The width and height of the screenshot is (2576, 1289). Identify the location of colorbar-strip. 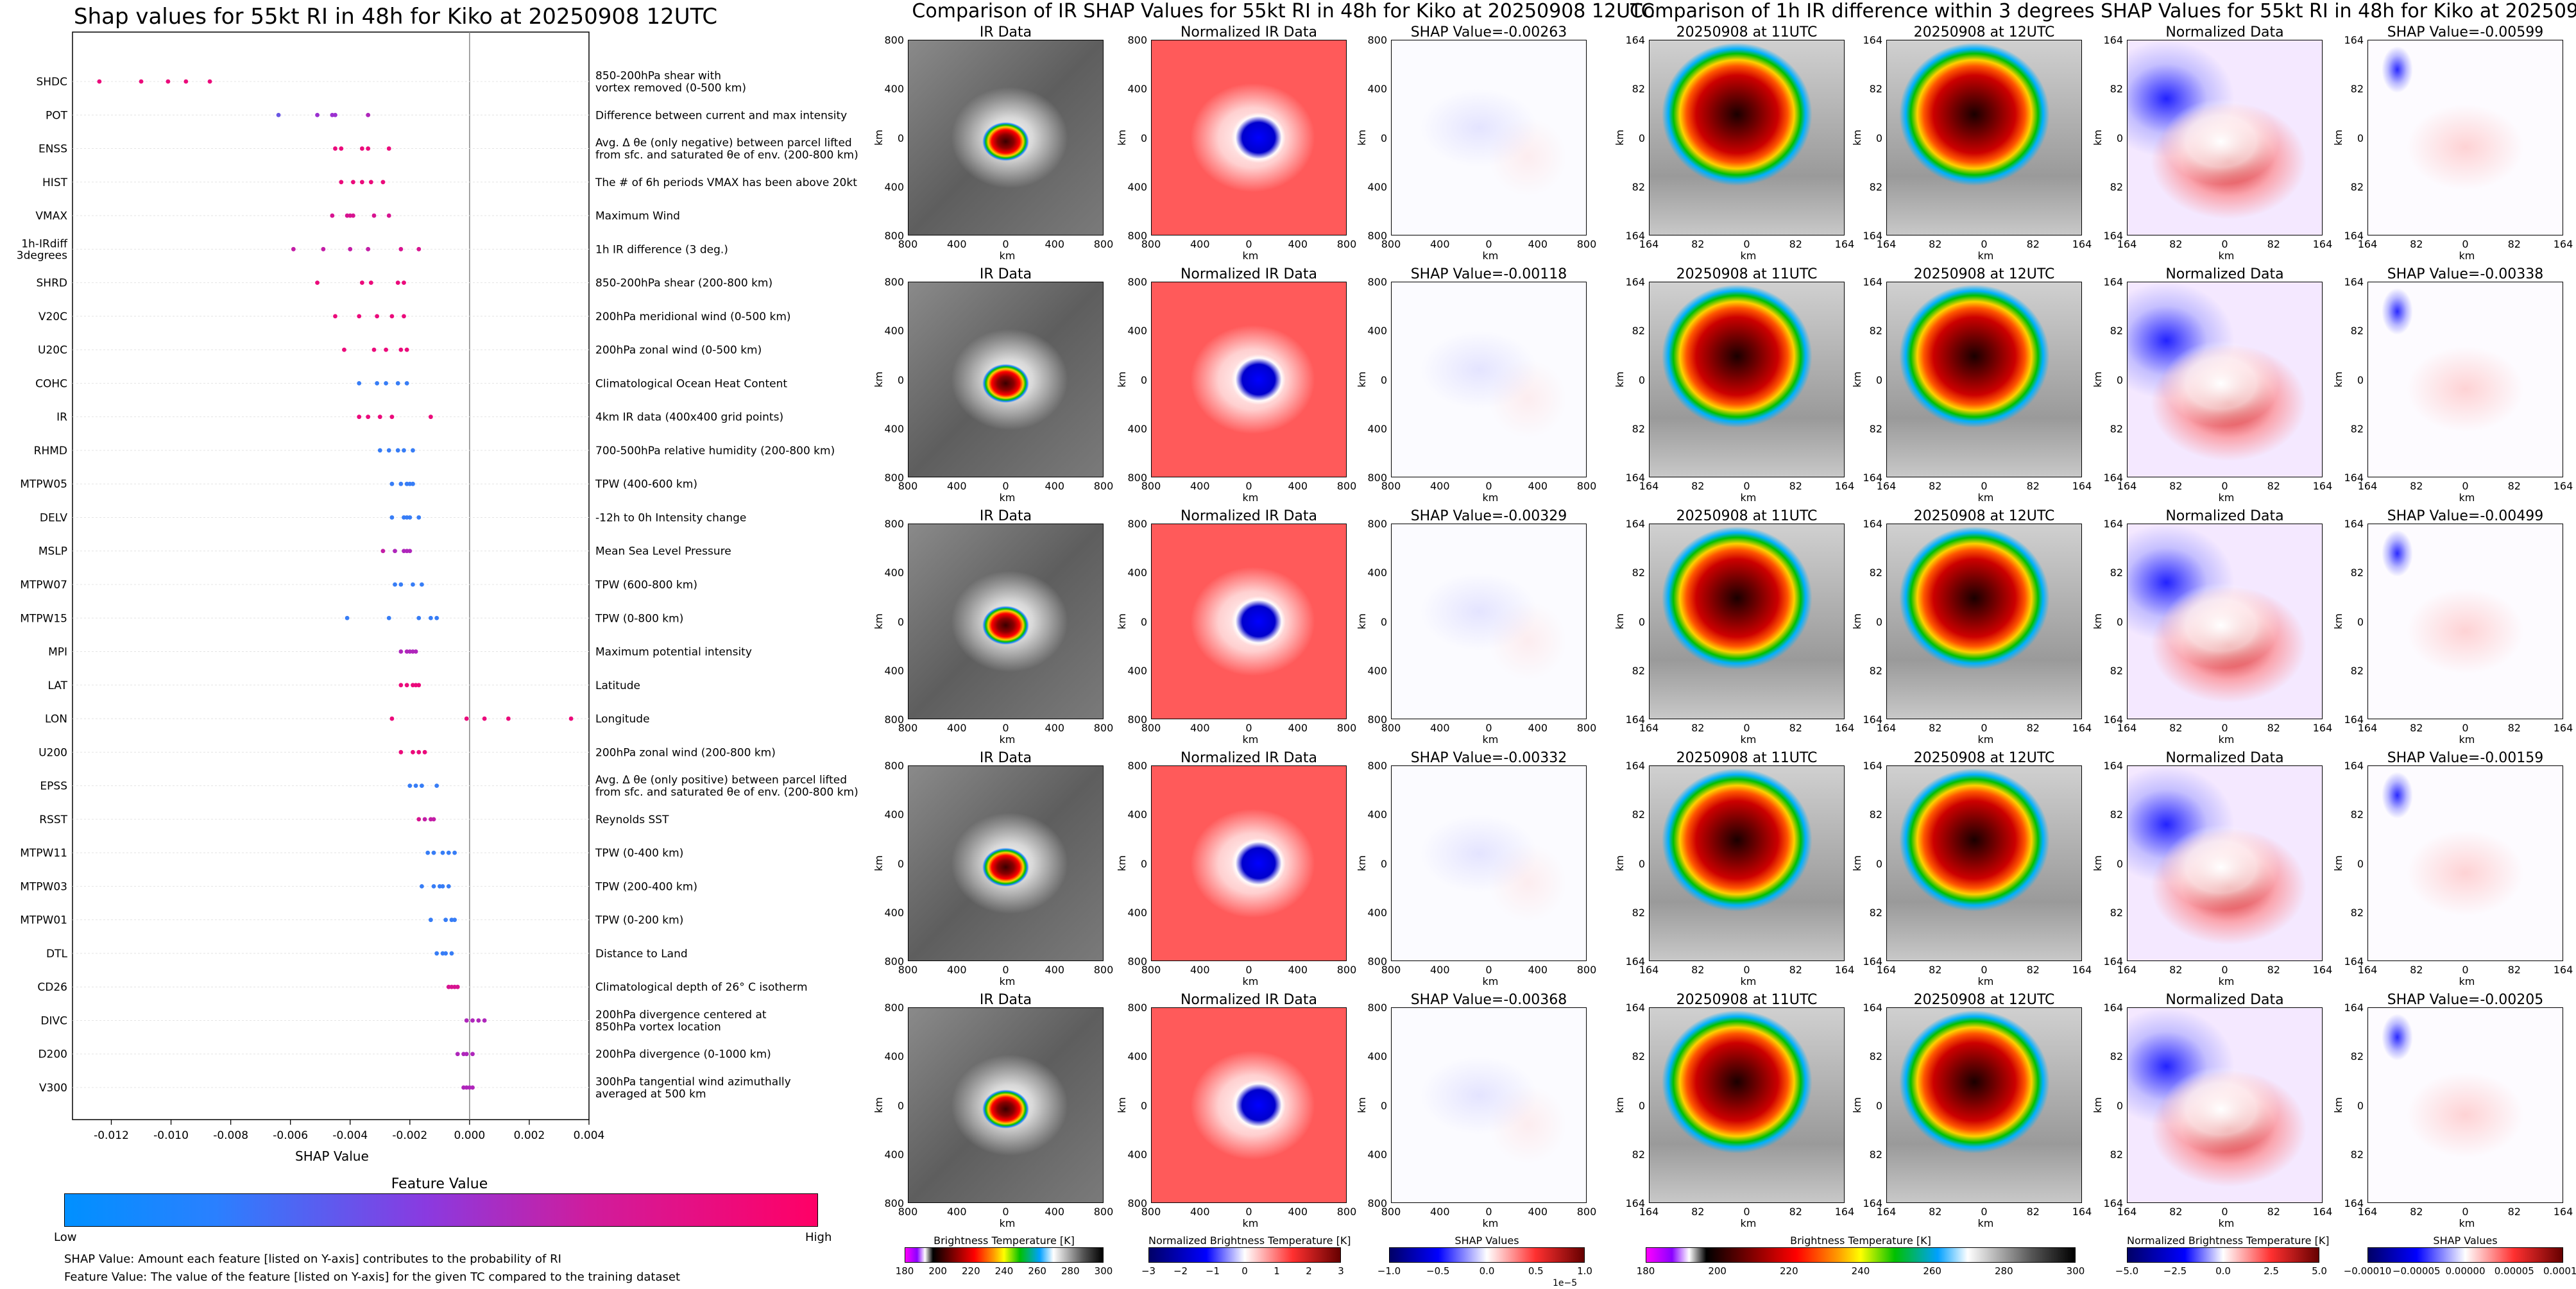
(2223, 1255).